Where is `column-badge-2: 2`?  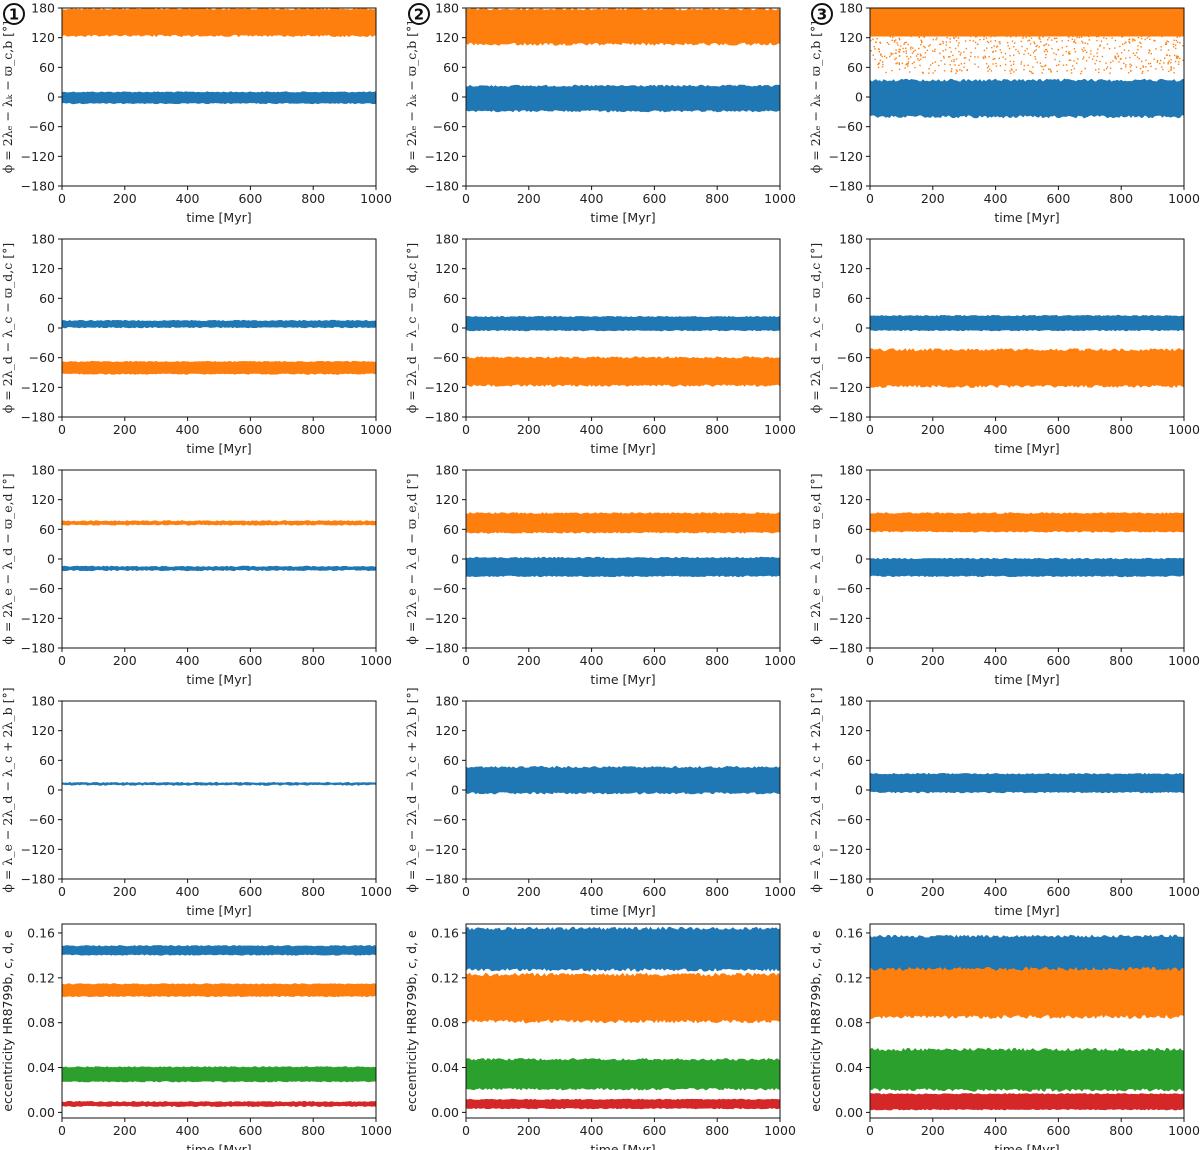 column-badge-2: 2 is located at coordinates (419, 14).